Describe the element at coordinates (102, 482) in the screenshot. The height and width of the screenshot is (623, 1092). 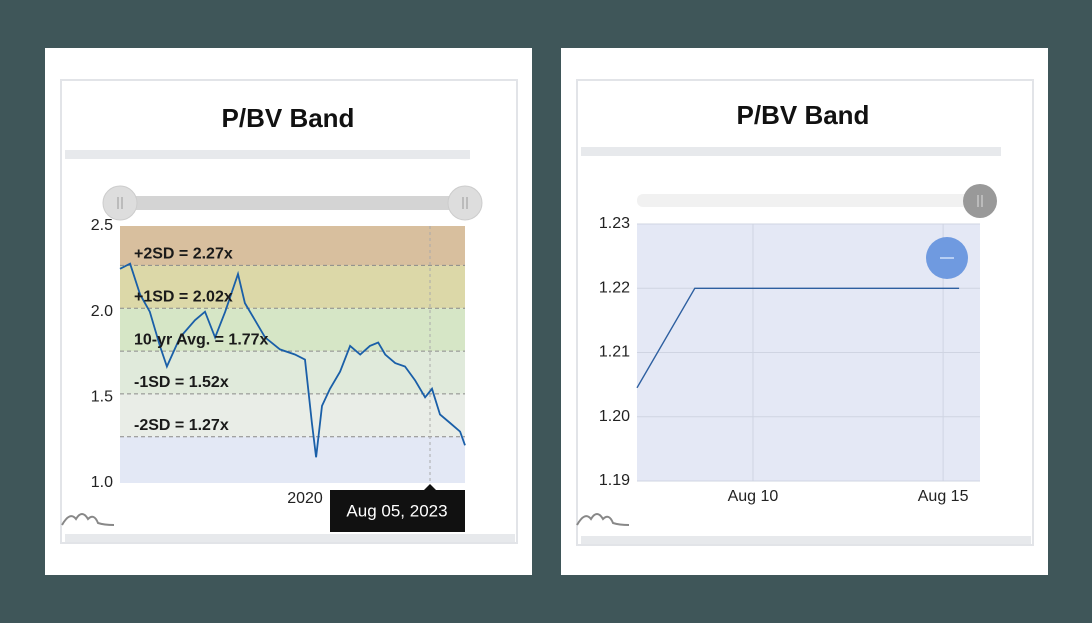
I see `y-tick-label: 1.0` at that location.